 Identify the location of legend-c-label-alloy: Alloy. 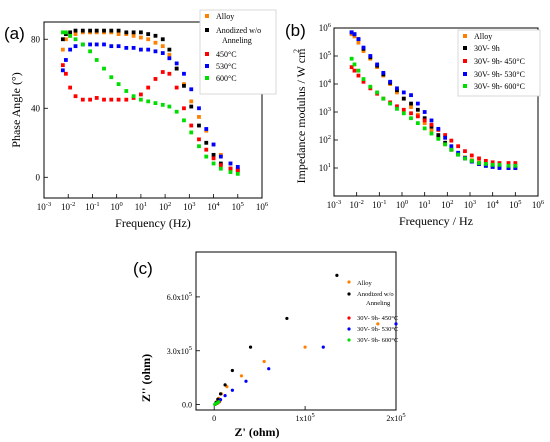
(365, 283).